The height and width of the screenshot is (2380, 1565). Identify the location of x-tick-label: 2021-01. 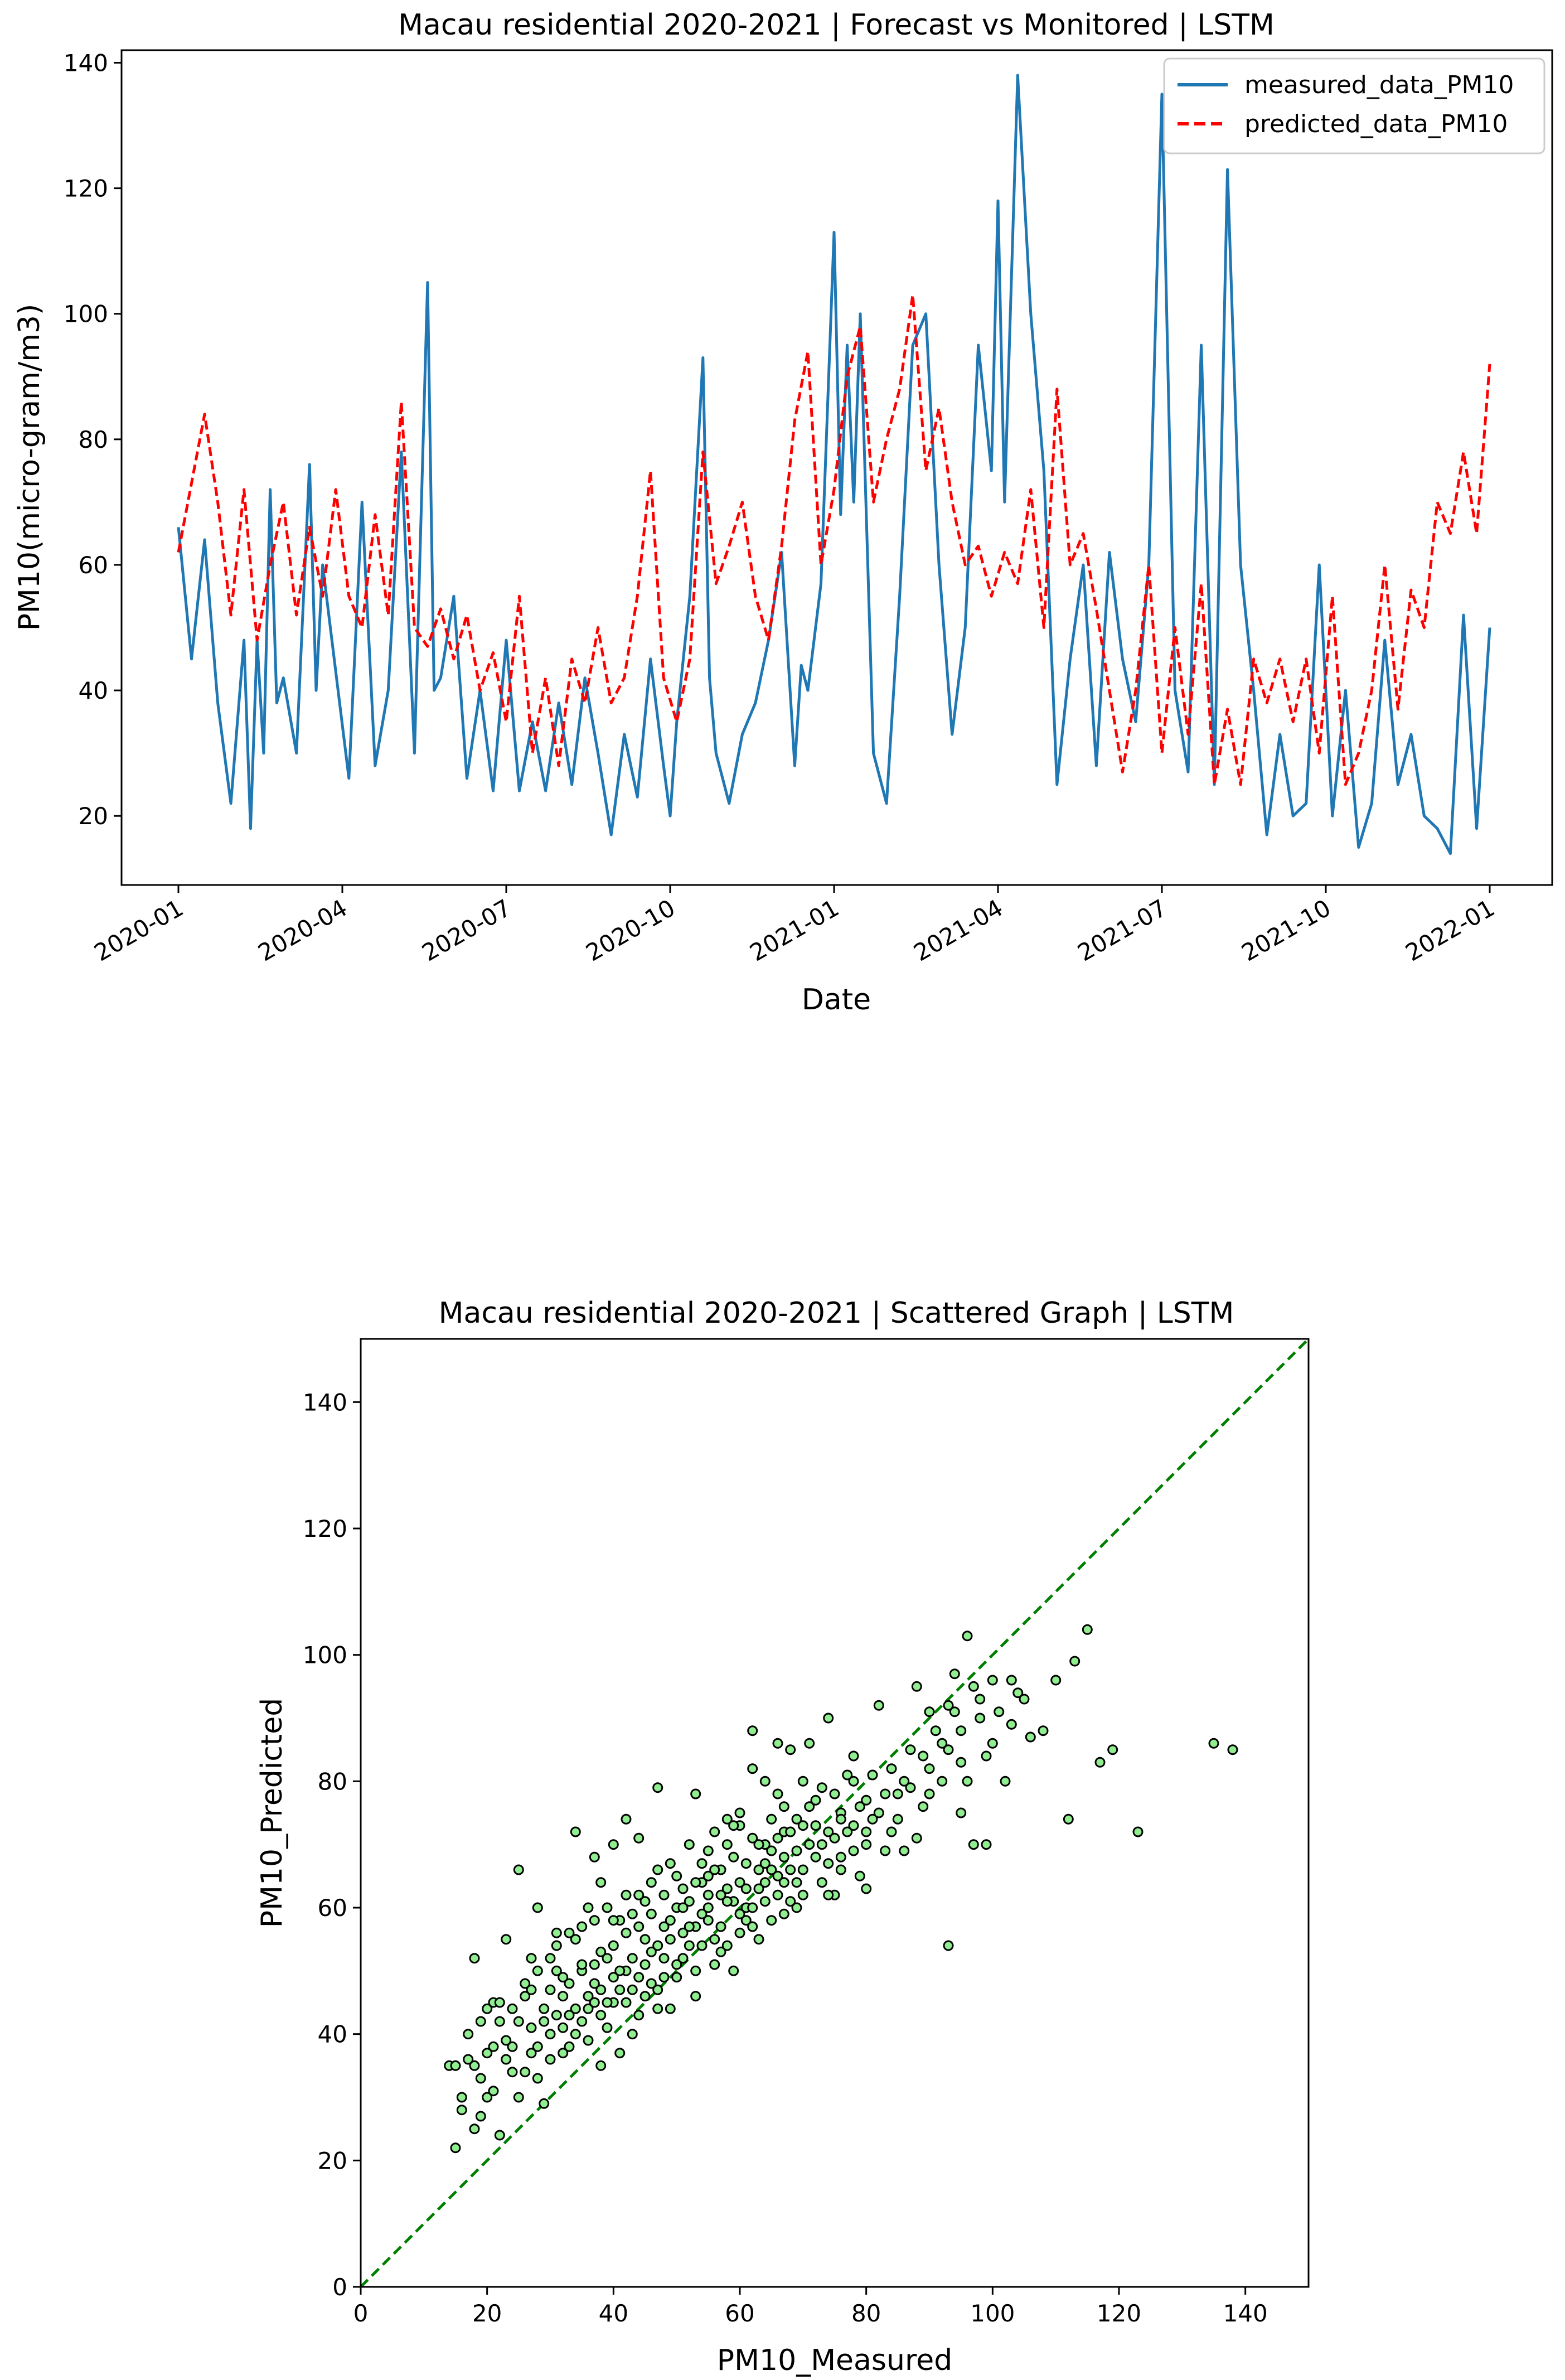
(794, 930).